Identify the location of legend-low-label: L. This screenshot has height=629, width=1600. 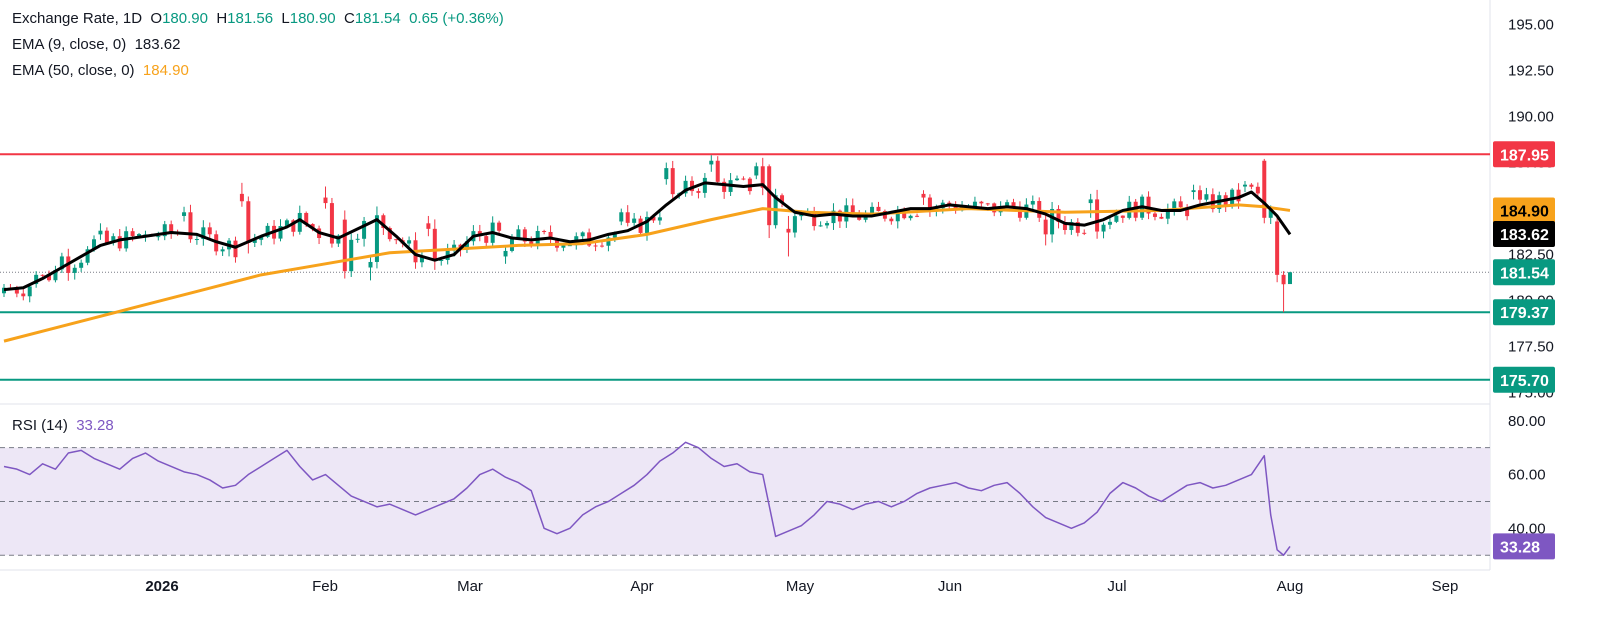
(285, 18).